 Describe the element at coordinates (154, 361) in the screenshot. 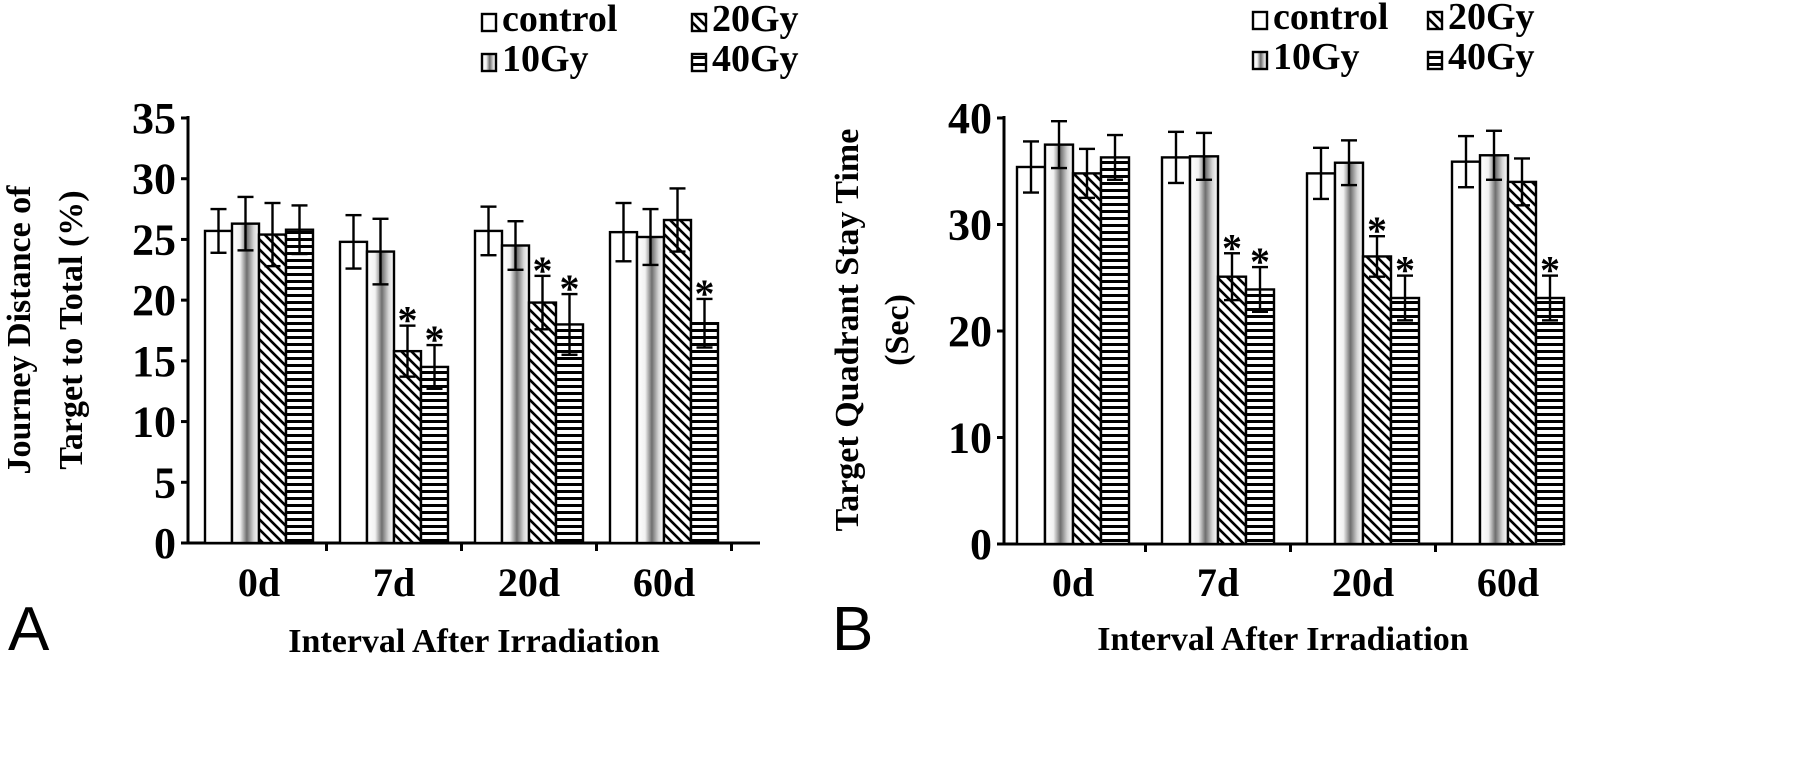

I see `y-tick-label: 15` at that location.